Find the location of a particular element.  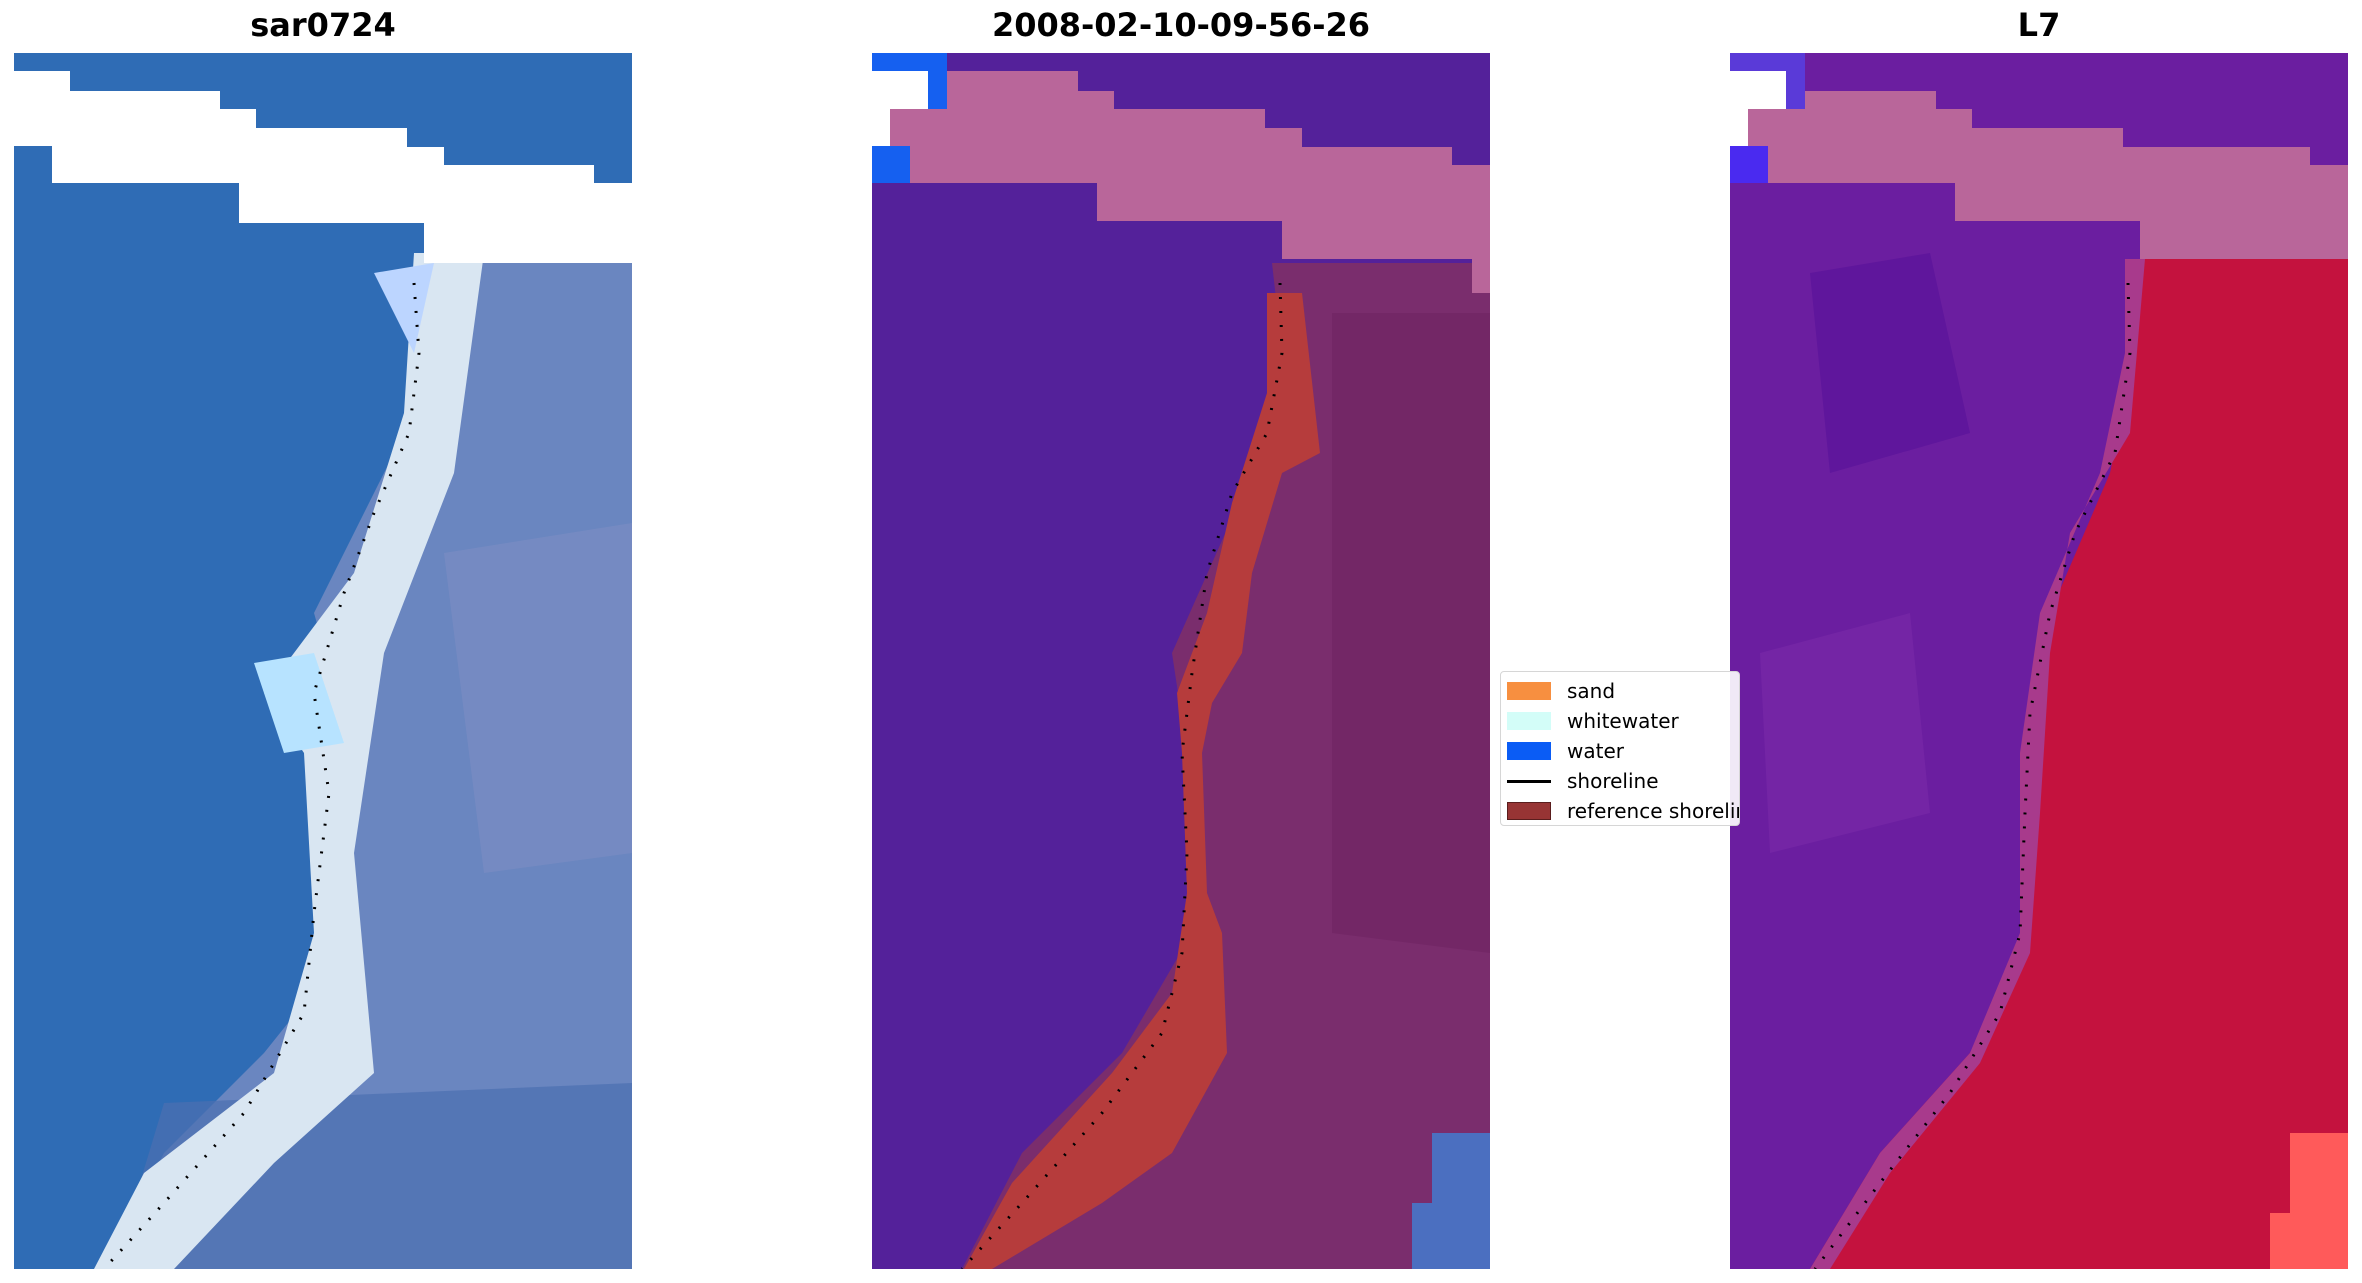

legend-label: shoreline is located at coordinates (1613, 781).